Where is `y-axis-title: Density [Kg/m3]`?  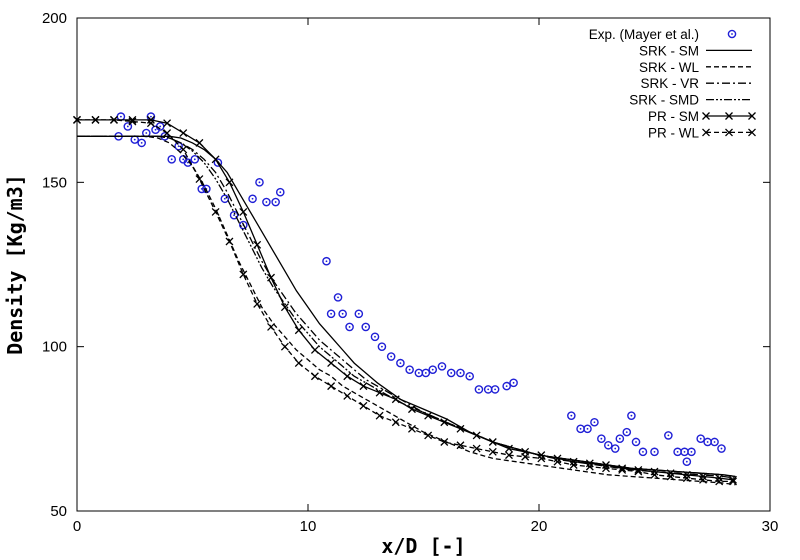 y-axis-title: Density [Kg/m3] is located at coordinates (15, 264).